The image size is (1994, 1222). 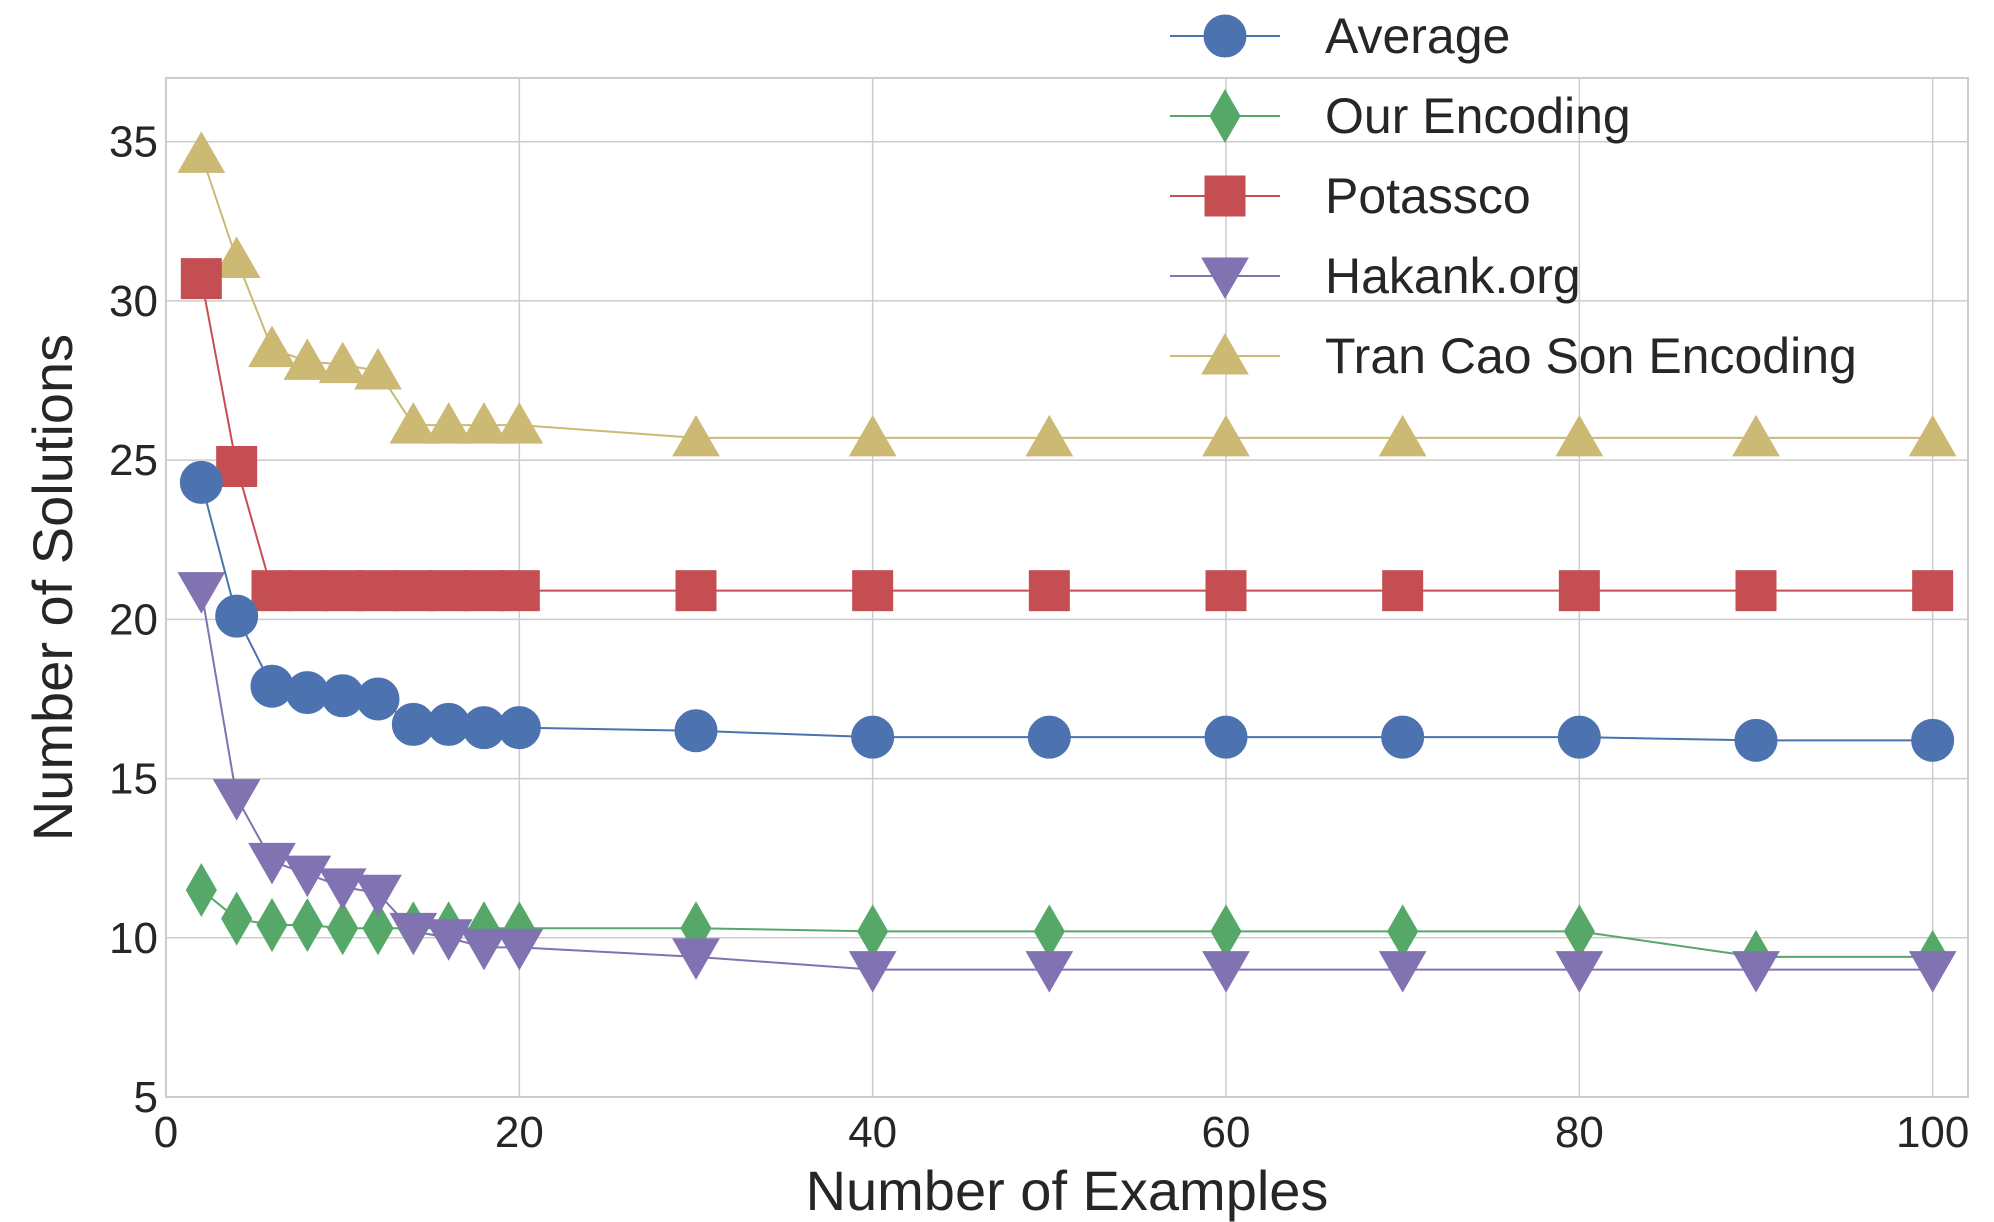 I want to click on legend-label: Tran Cao Son Encoding, so click(x=1591, y=356).